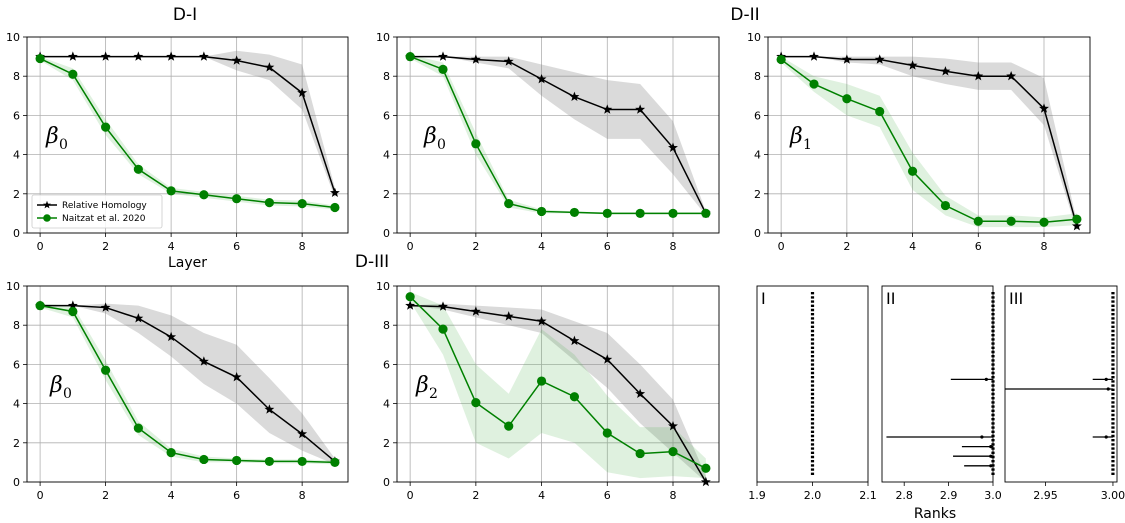  What do you see at coordinates (433, 394) in the screenshot?
I see `beta-subscript: 2` at bounding box center [433, 394].